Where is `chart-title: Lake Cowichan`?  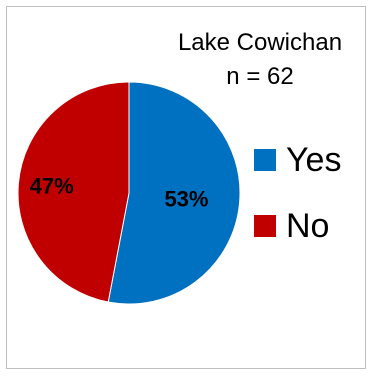
chart-title: Lake Cowichan is located at coordinates (260, 42).